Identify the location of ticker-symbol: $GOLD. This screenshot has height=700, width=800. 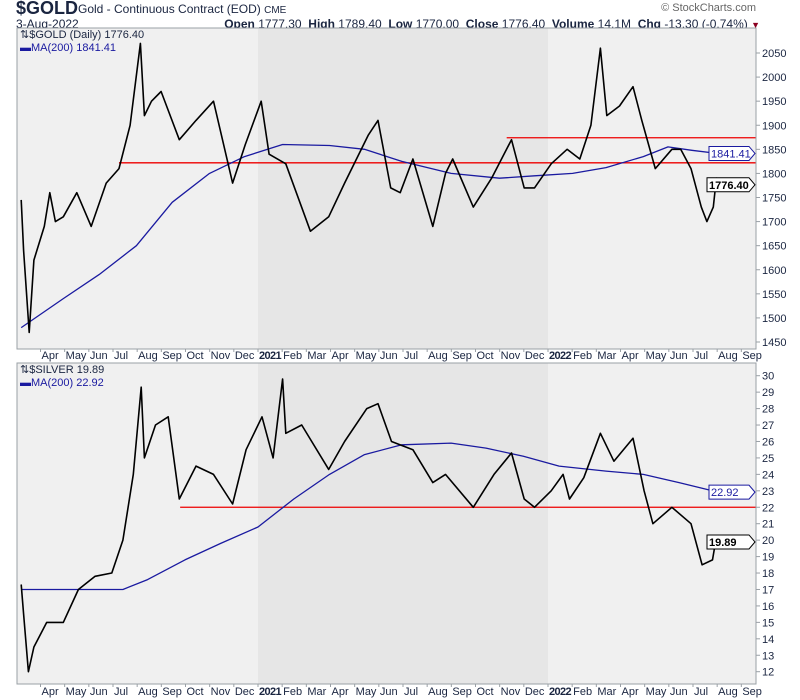
(47, 9).